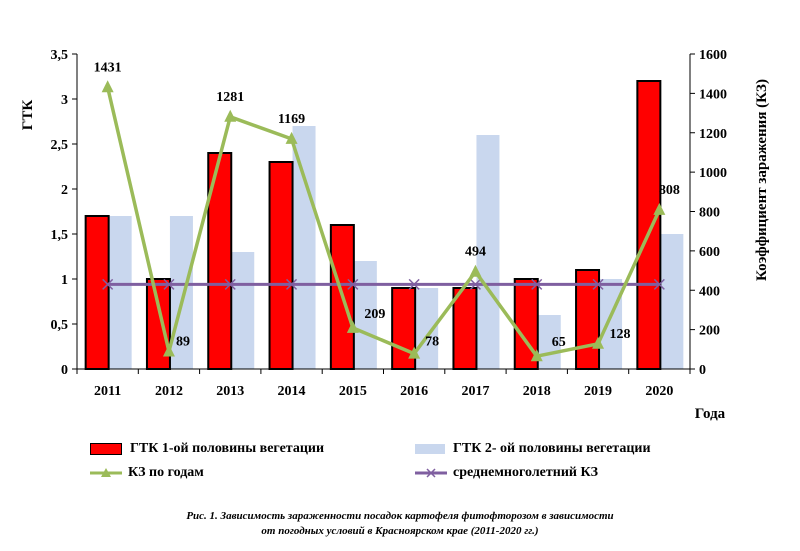 The height and width of the screenshot is (551, 800). I want to click on marker-kz-avg-2011, so click(108, 284).